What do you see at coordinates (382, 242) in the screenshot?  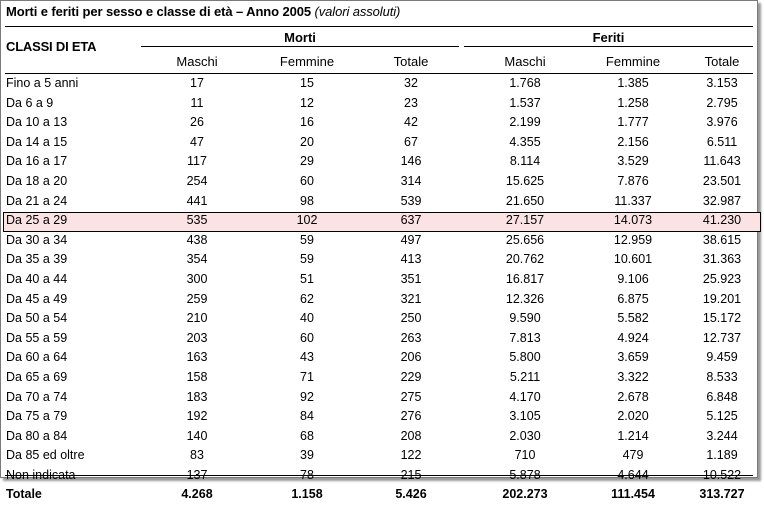 I see `table-row: Da 30 a 34 438 59 497 25.656 12.959 38.615` at bounding box center [382, 242].